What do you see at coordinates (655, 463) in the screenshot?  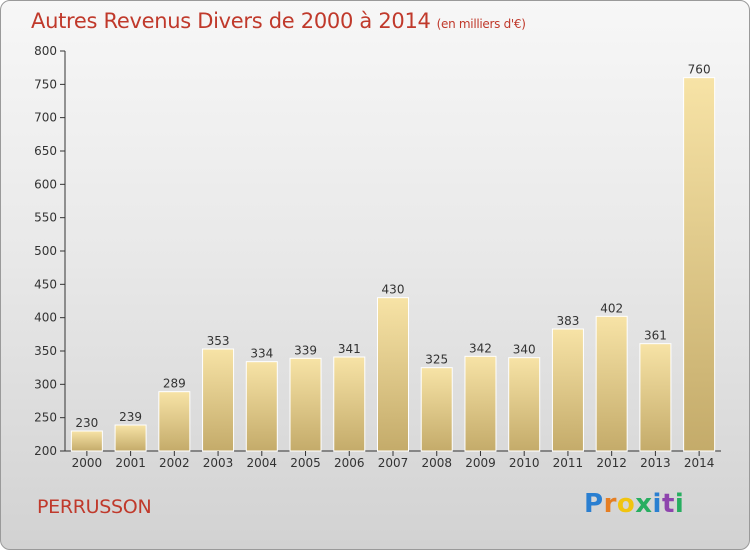 I see `x-tick-label-2013: 2013` at bounding box center [655, 463].